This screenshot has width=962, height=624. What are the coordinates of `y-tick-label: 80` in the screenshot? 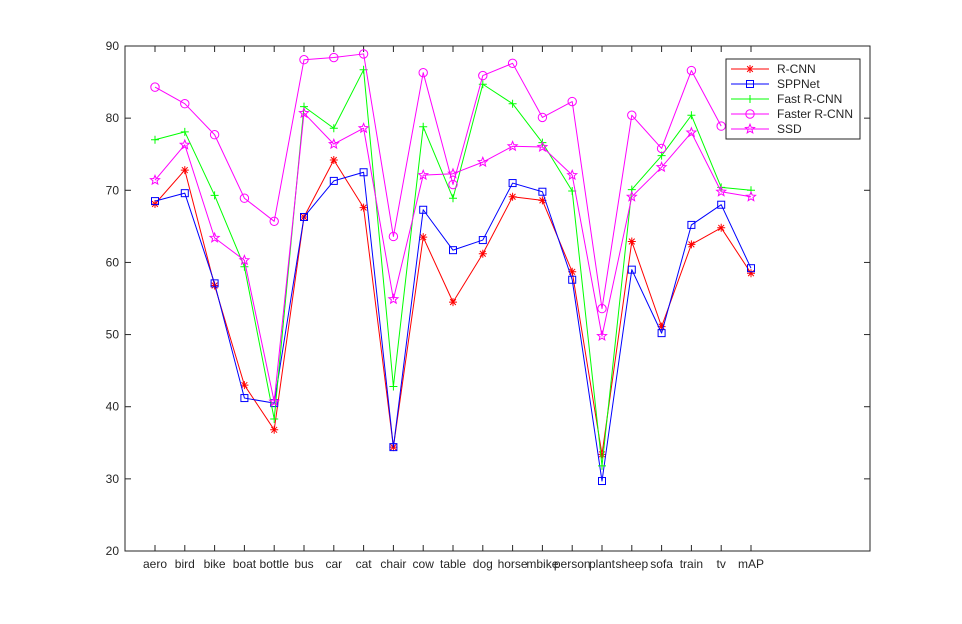 It's located at (113, 118).